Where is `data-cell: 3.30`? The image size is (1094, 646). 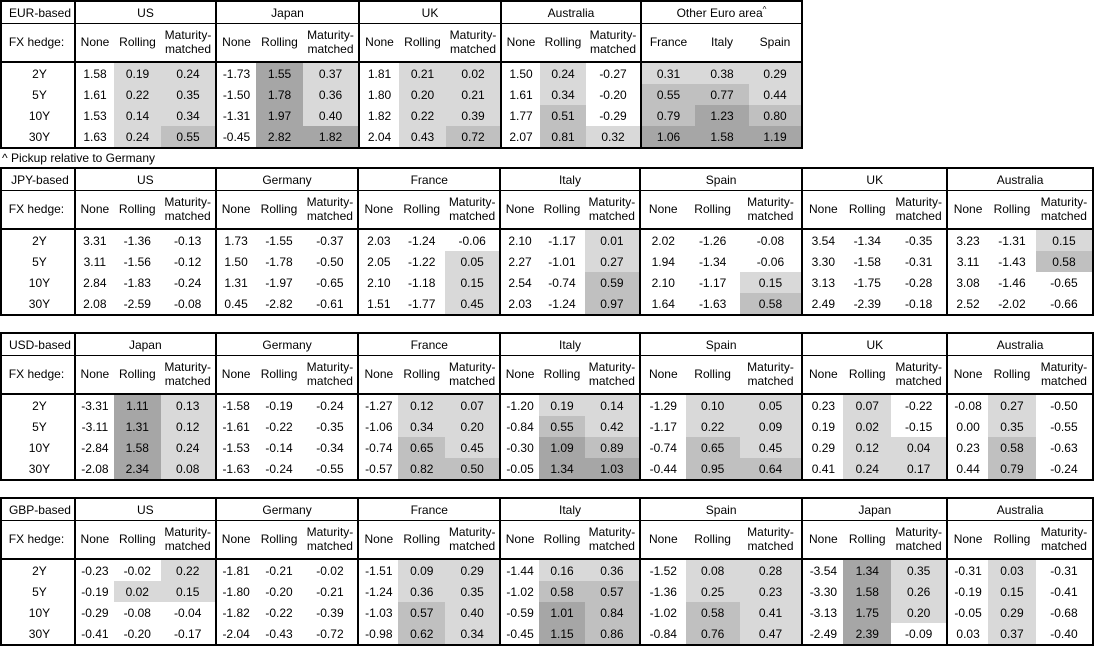
data-cell: 3.30 is located at coordinates (822, 261).